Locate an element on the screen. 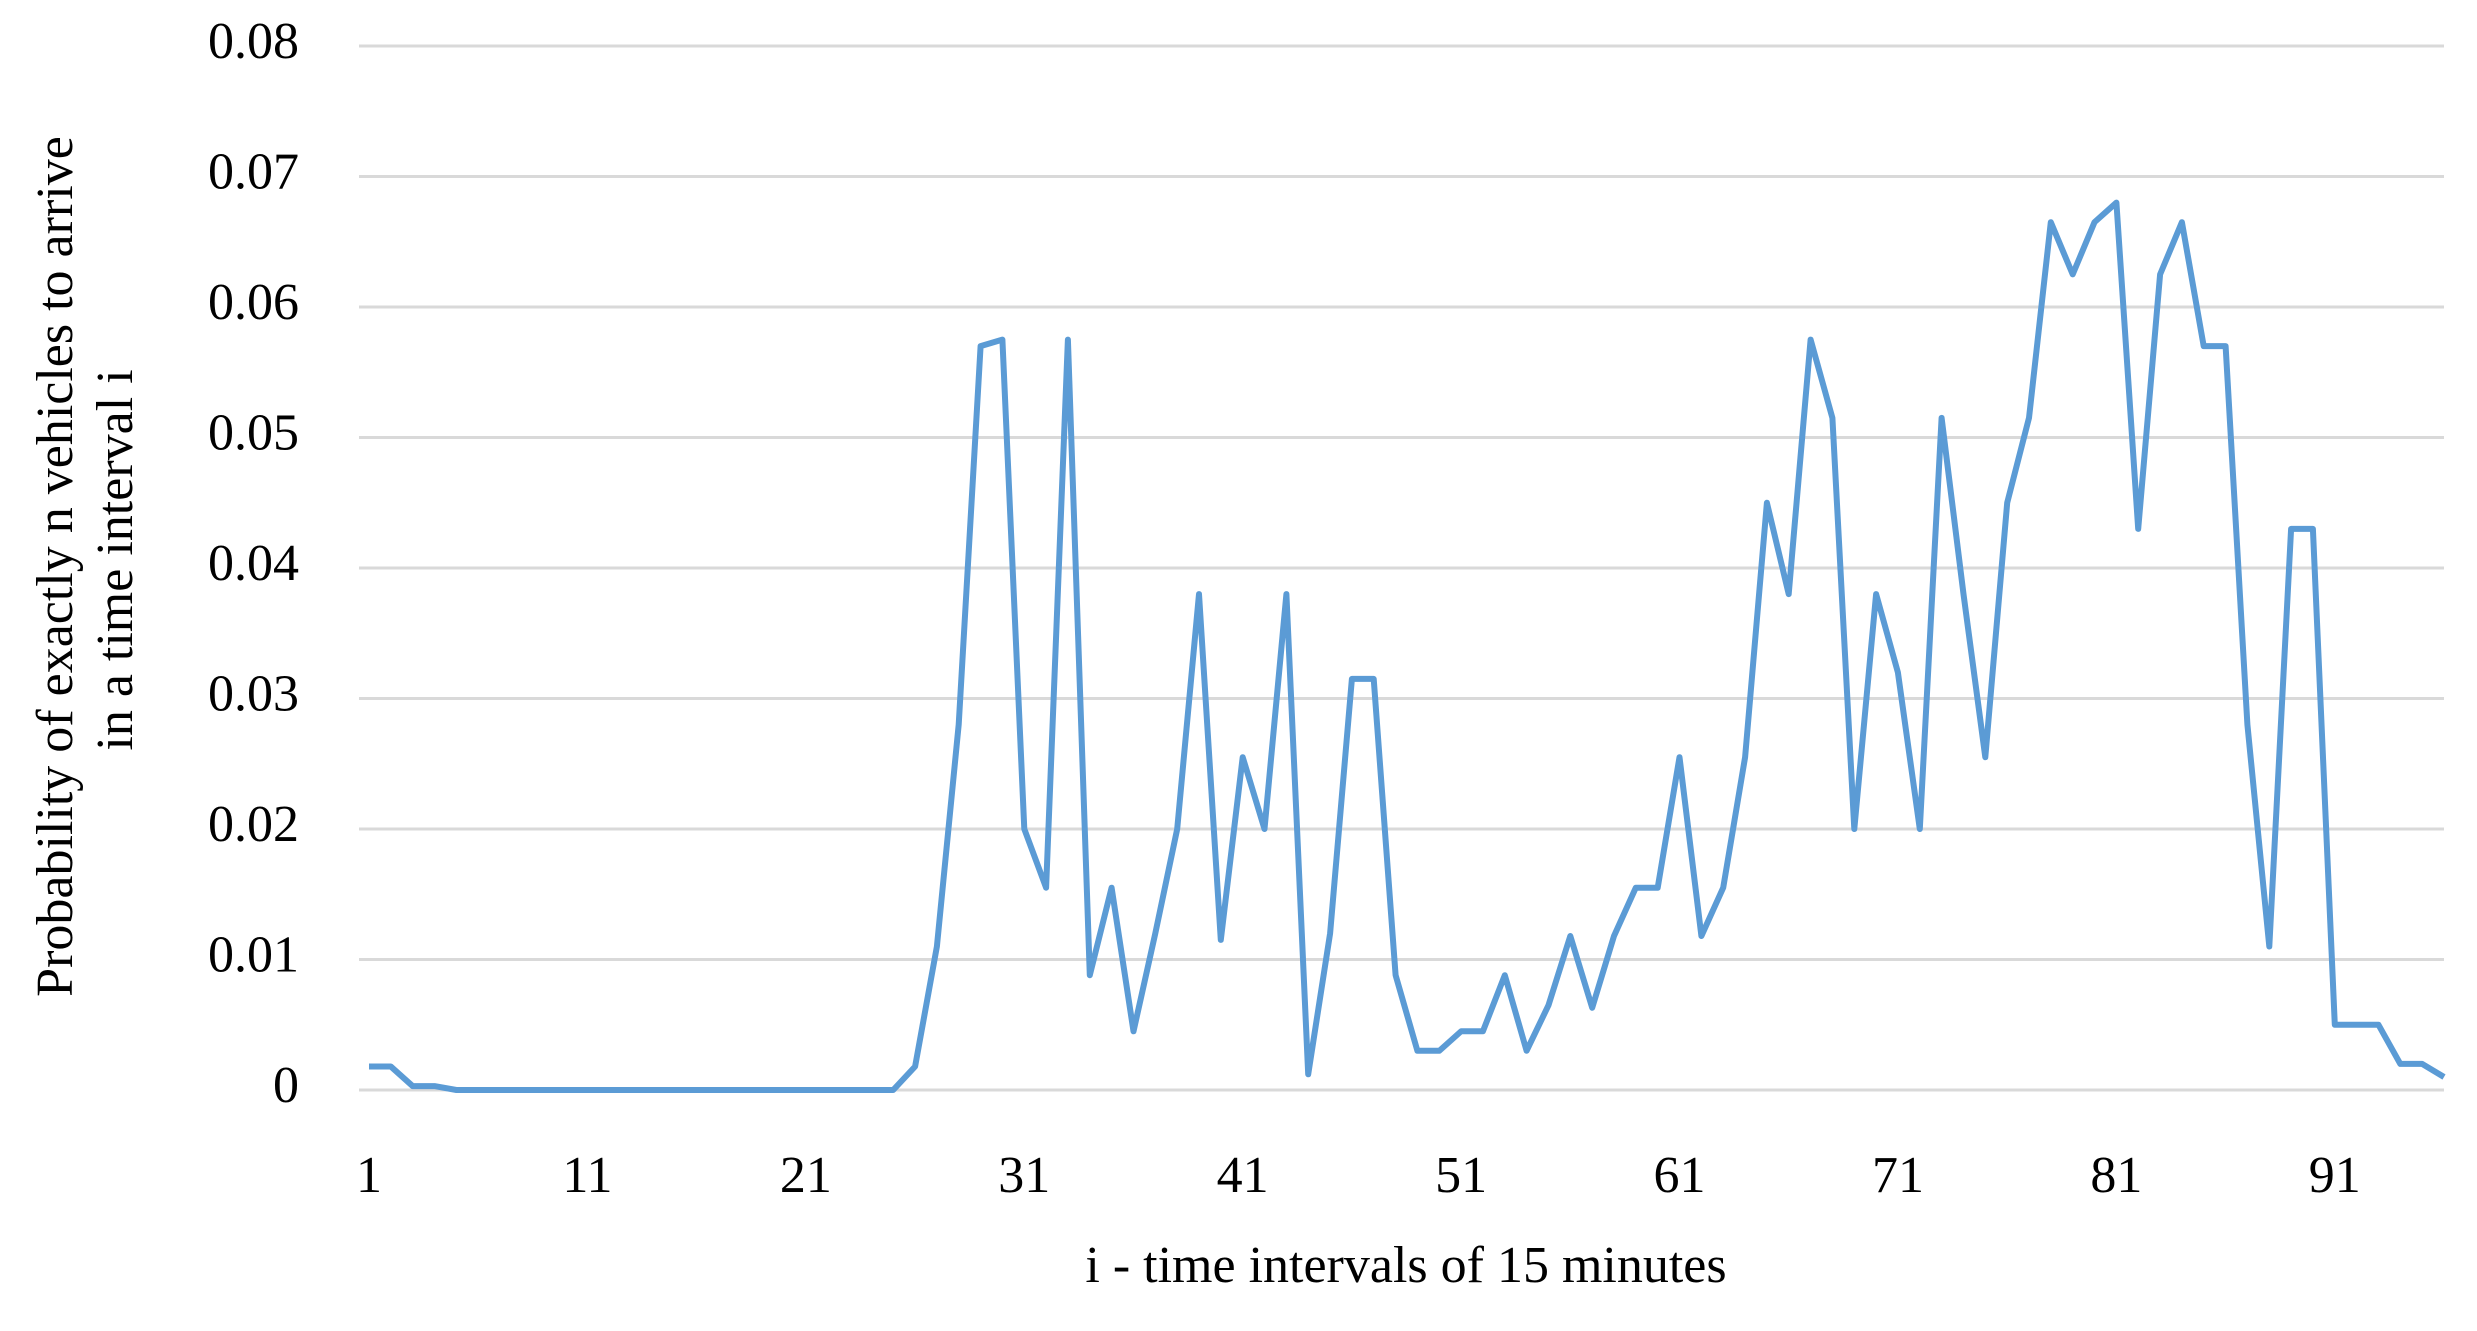 The width and height of the screenshot is (2477, 1331). y-tick-label: 0.03 is located at coordinates (253, 693).